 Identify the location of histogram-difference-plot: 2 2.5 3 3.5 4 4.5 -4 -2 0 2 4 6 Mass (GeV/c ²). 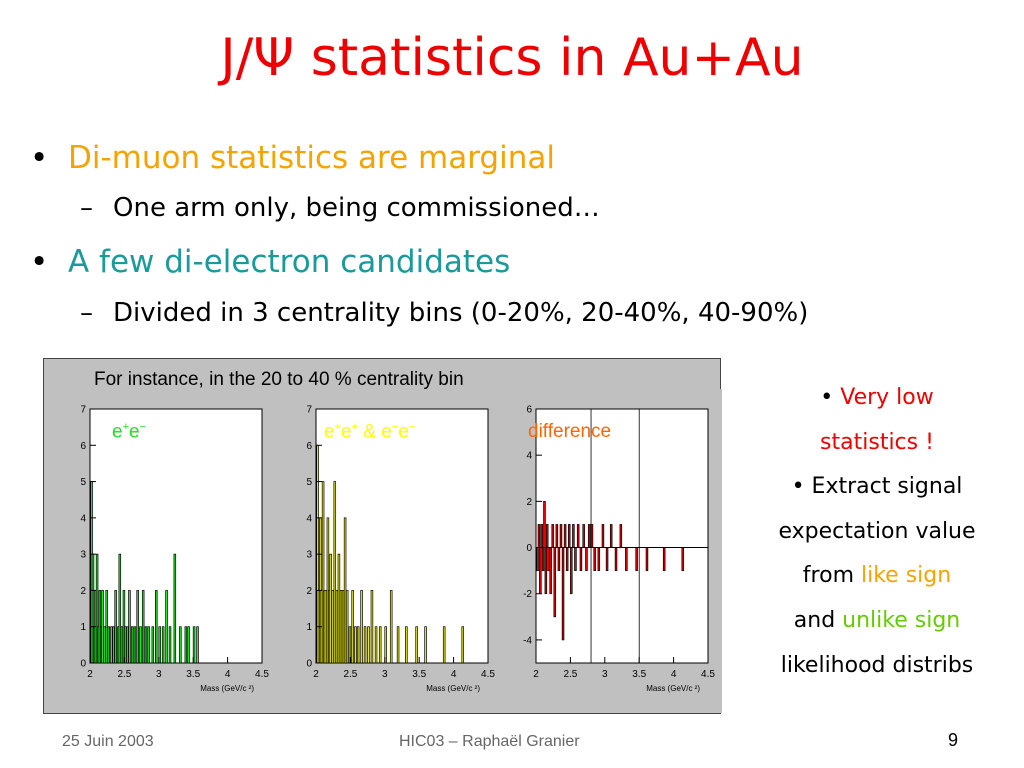
(619, 549).